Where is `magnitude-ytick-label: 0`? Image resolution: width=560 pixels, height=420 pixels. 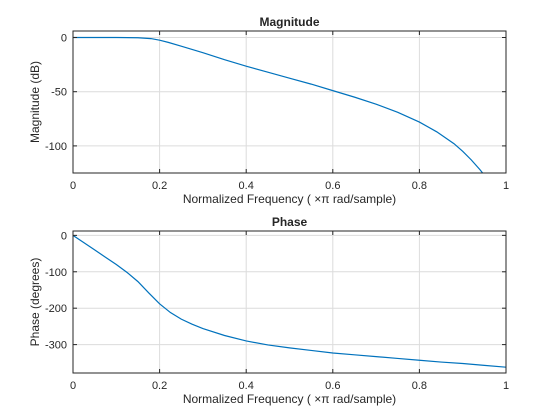
magnitude-ytick-label: 0 is located at coordinates (64, 39).